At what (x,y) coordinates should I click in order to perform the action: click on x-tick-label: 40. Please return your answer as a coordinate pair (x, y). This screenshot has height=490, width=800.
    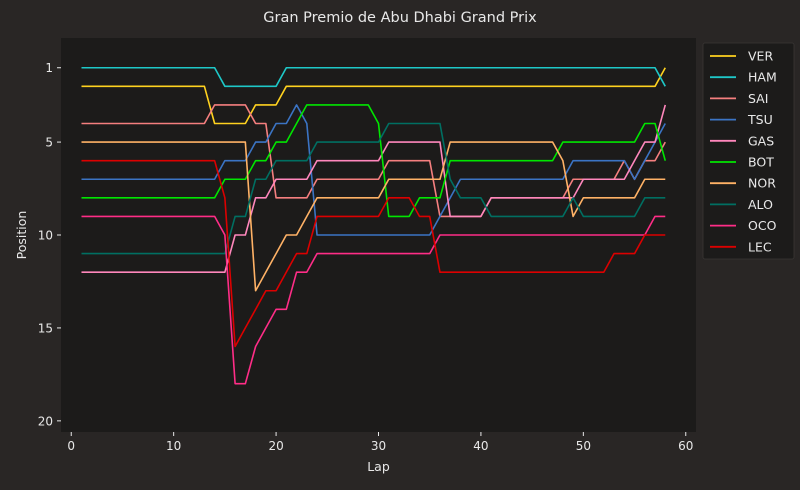
    Looking at the image, I should click on (480, 446).